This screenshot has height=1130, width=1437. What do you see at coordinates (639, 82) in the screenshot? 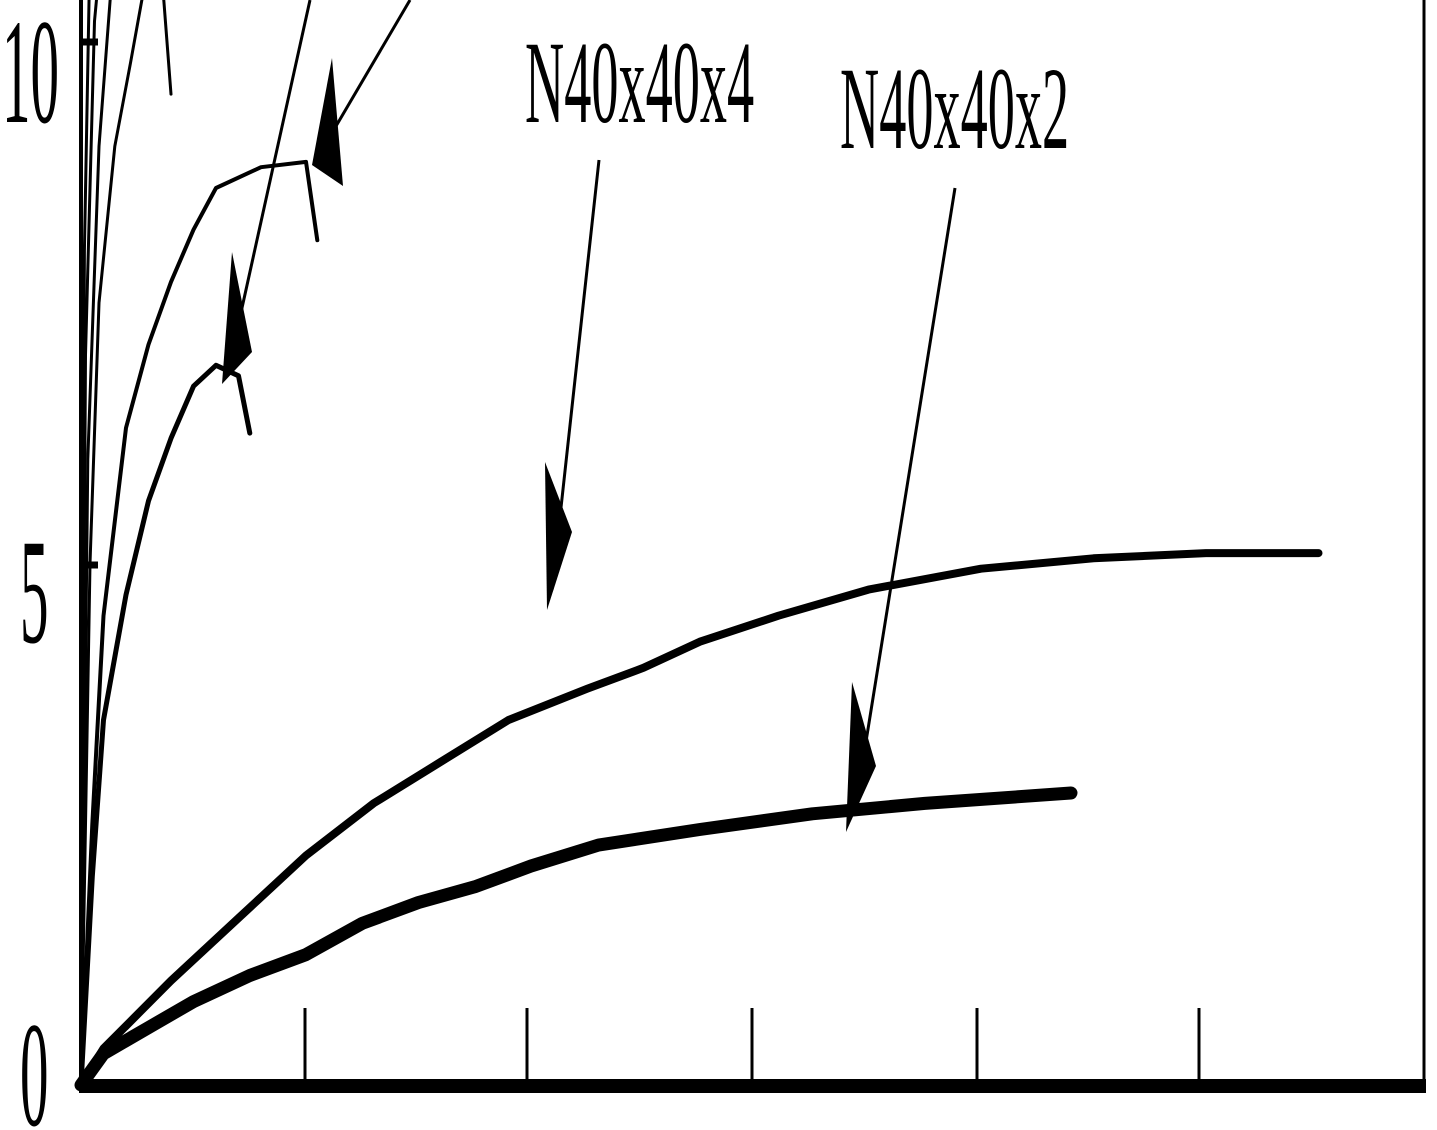
I see `series-label-n40x40x4: N40x40x4` at bounding box center [639, 82].